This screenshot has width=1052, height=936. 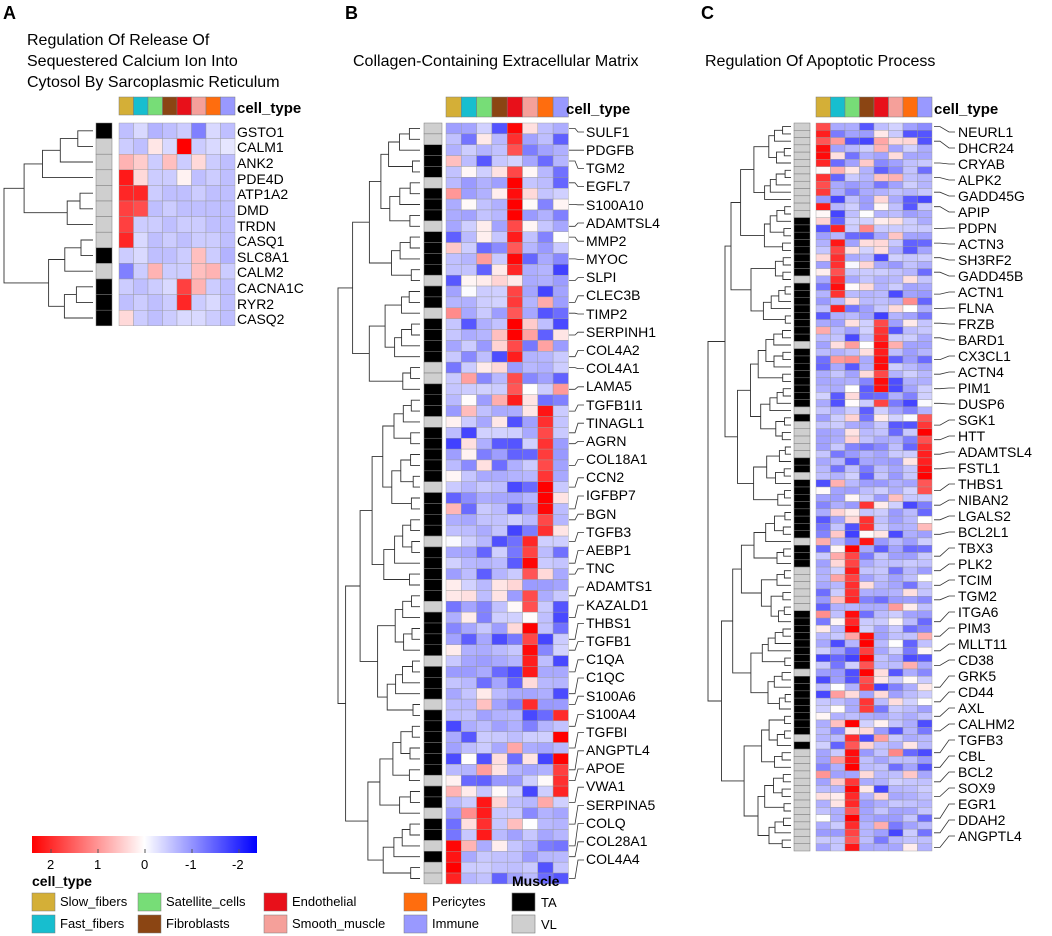 I want to click on scale-tick-label: 2, so click(x=50, y=864).